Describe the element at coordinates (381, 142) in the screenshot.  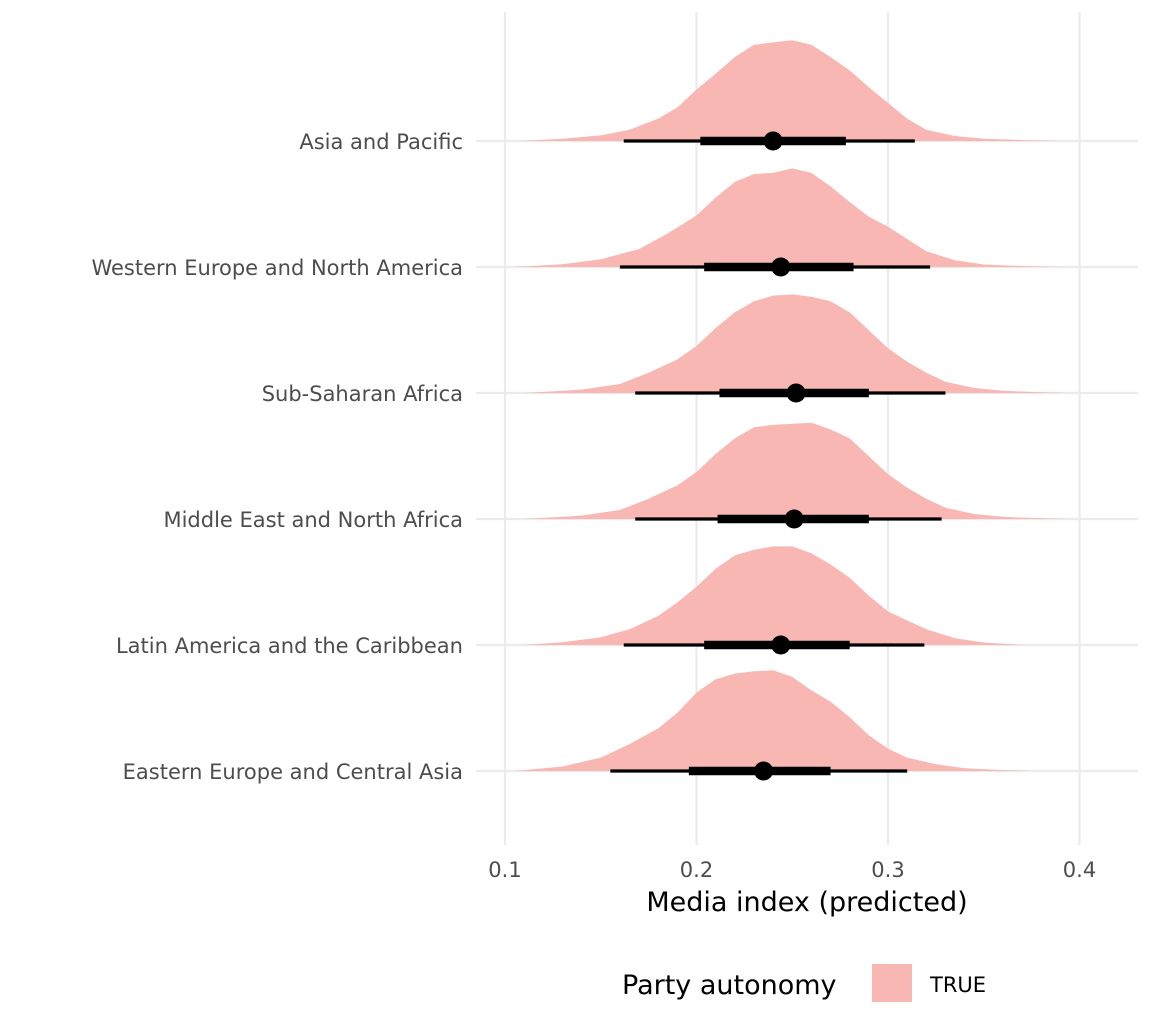
I see `category-label-0: Asia and Pacific` at that location.